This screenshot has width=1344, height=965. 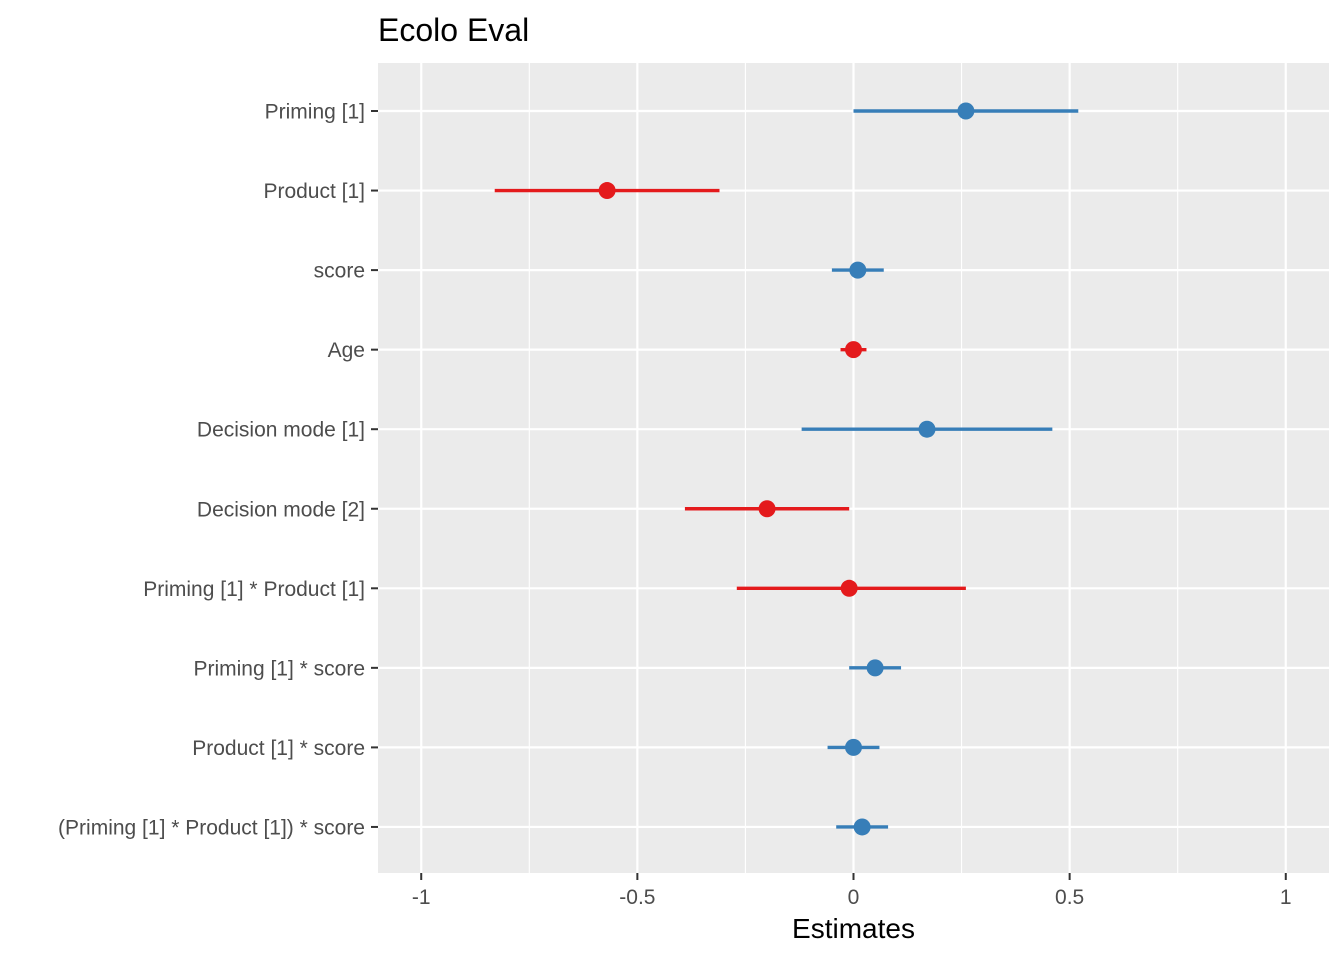 I want to click on y-tick-label: Priming [1], so click(x=315, y=112).